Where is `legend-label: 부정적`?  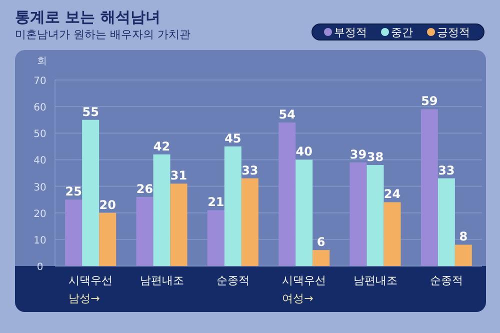
legend-label: 부정적 is located at coordinates (350, 32).